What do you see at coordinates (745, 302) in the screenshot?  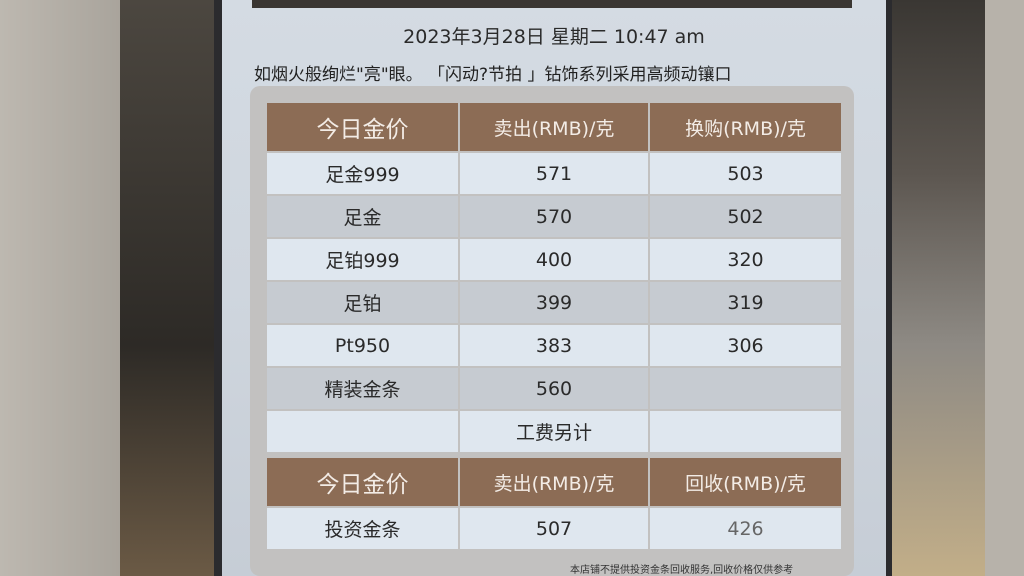 I see `cell: 319` at bounding box center [745, 302].